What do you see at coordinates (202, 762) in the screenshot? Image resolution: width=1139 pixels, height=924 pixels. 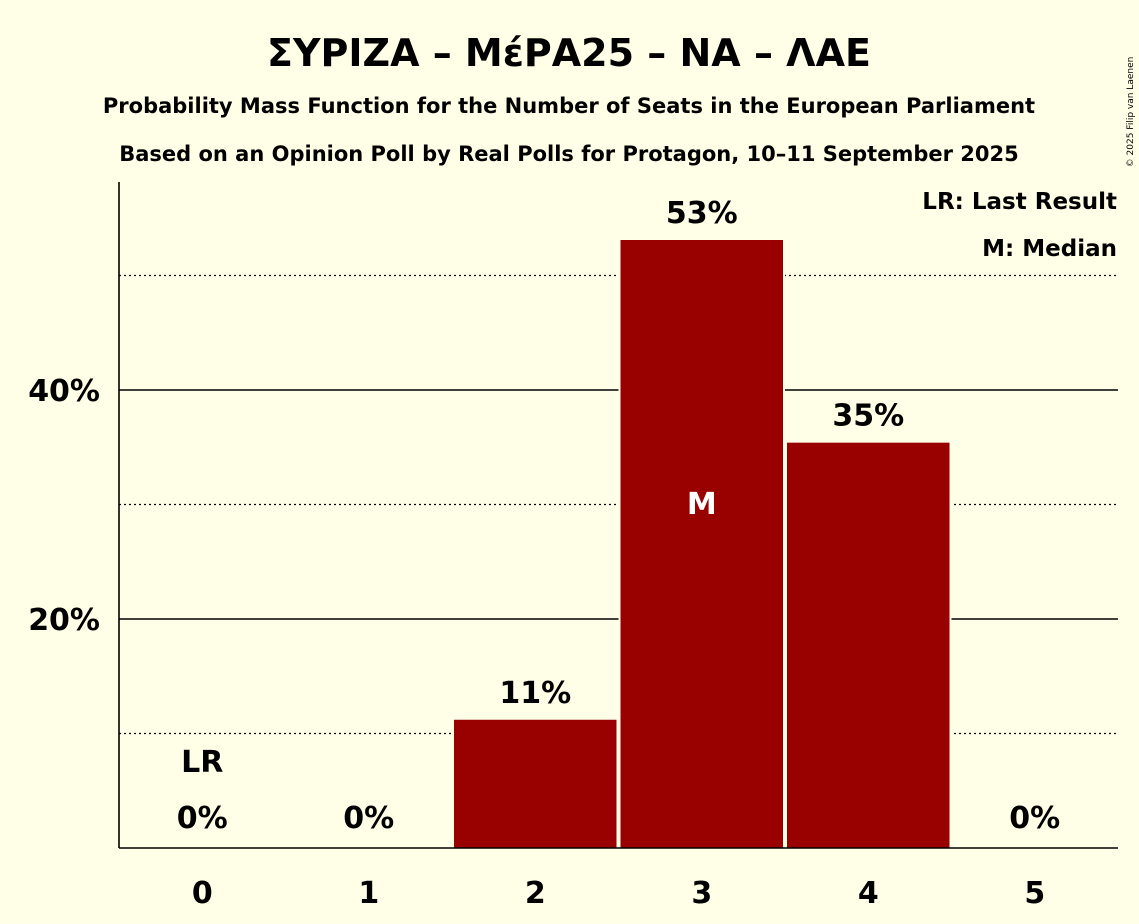 I see `last-result-marker: LR` at bounding box center [202, 762].